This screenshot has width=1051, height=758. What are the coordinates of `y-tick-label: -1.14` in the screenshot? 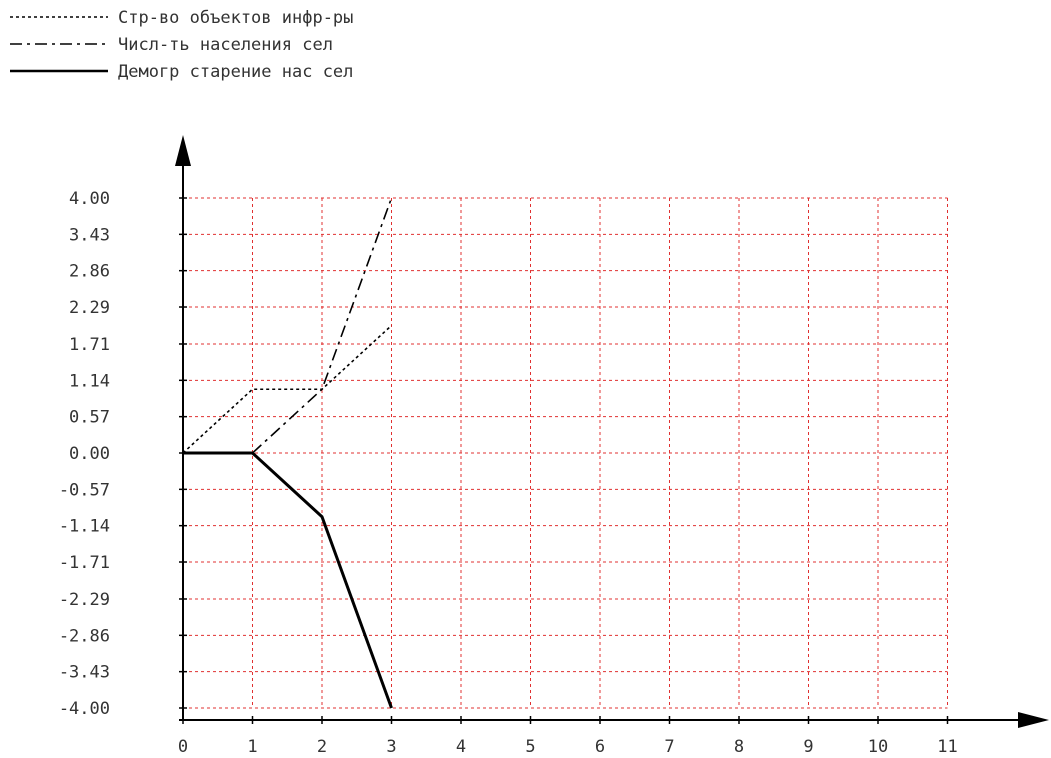 It's located at (84, 527).